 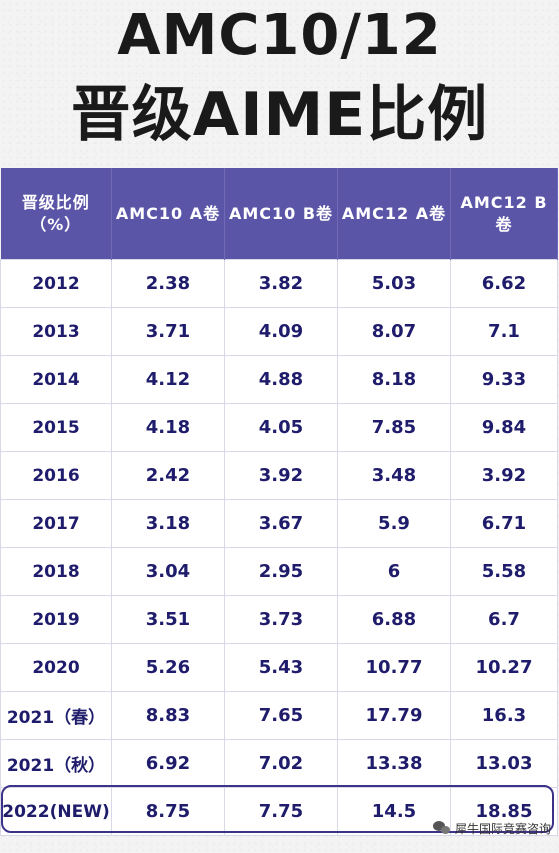 I want to click on rate-cell: 5.26, so click(x=168, y=667).